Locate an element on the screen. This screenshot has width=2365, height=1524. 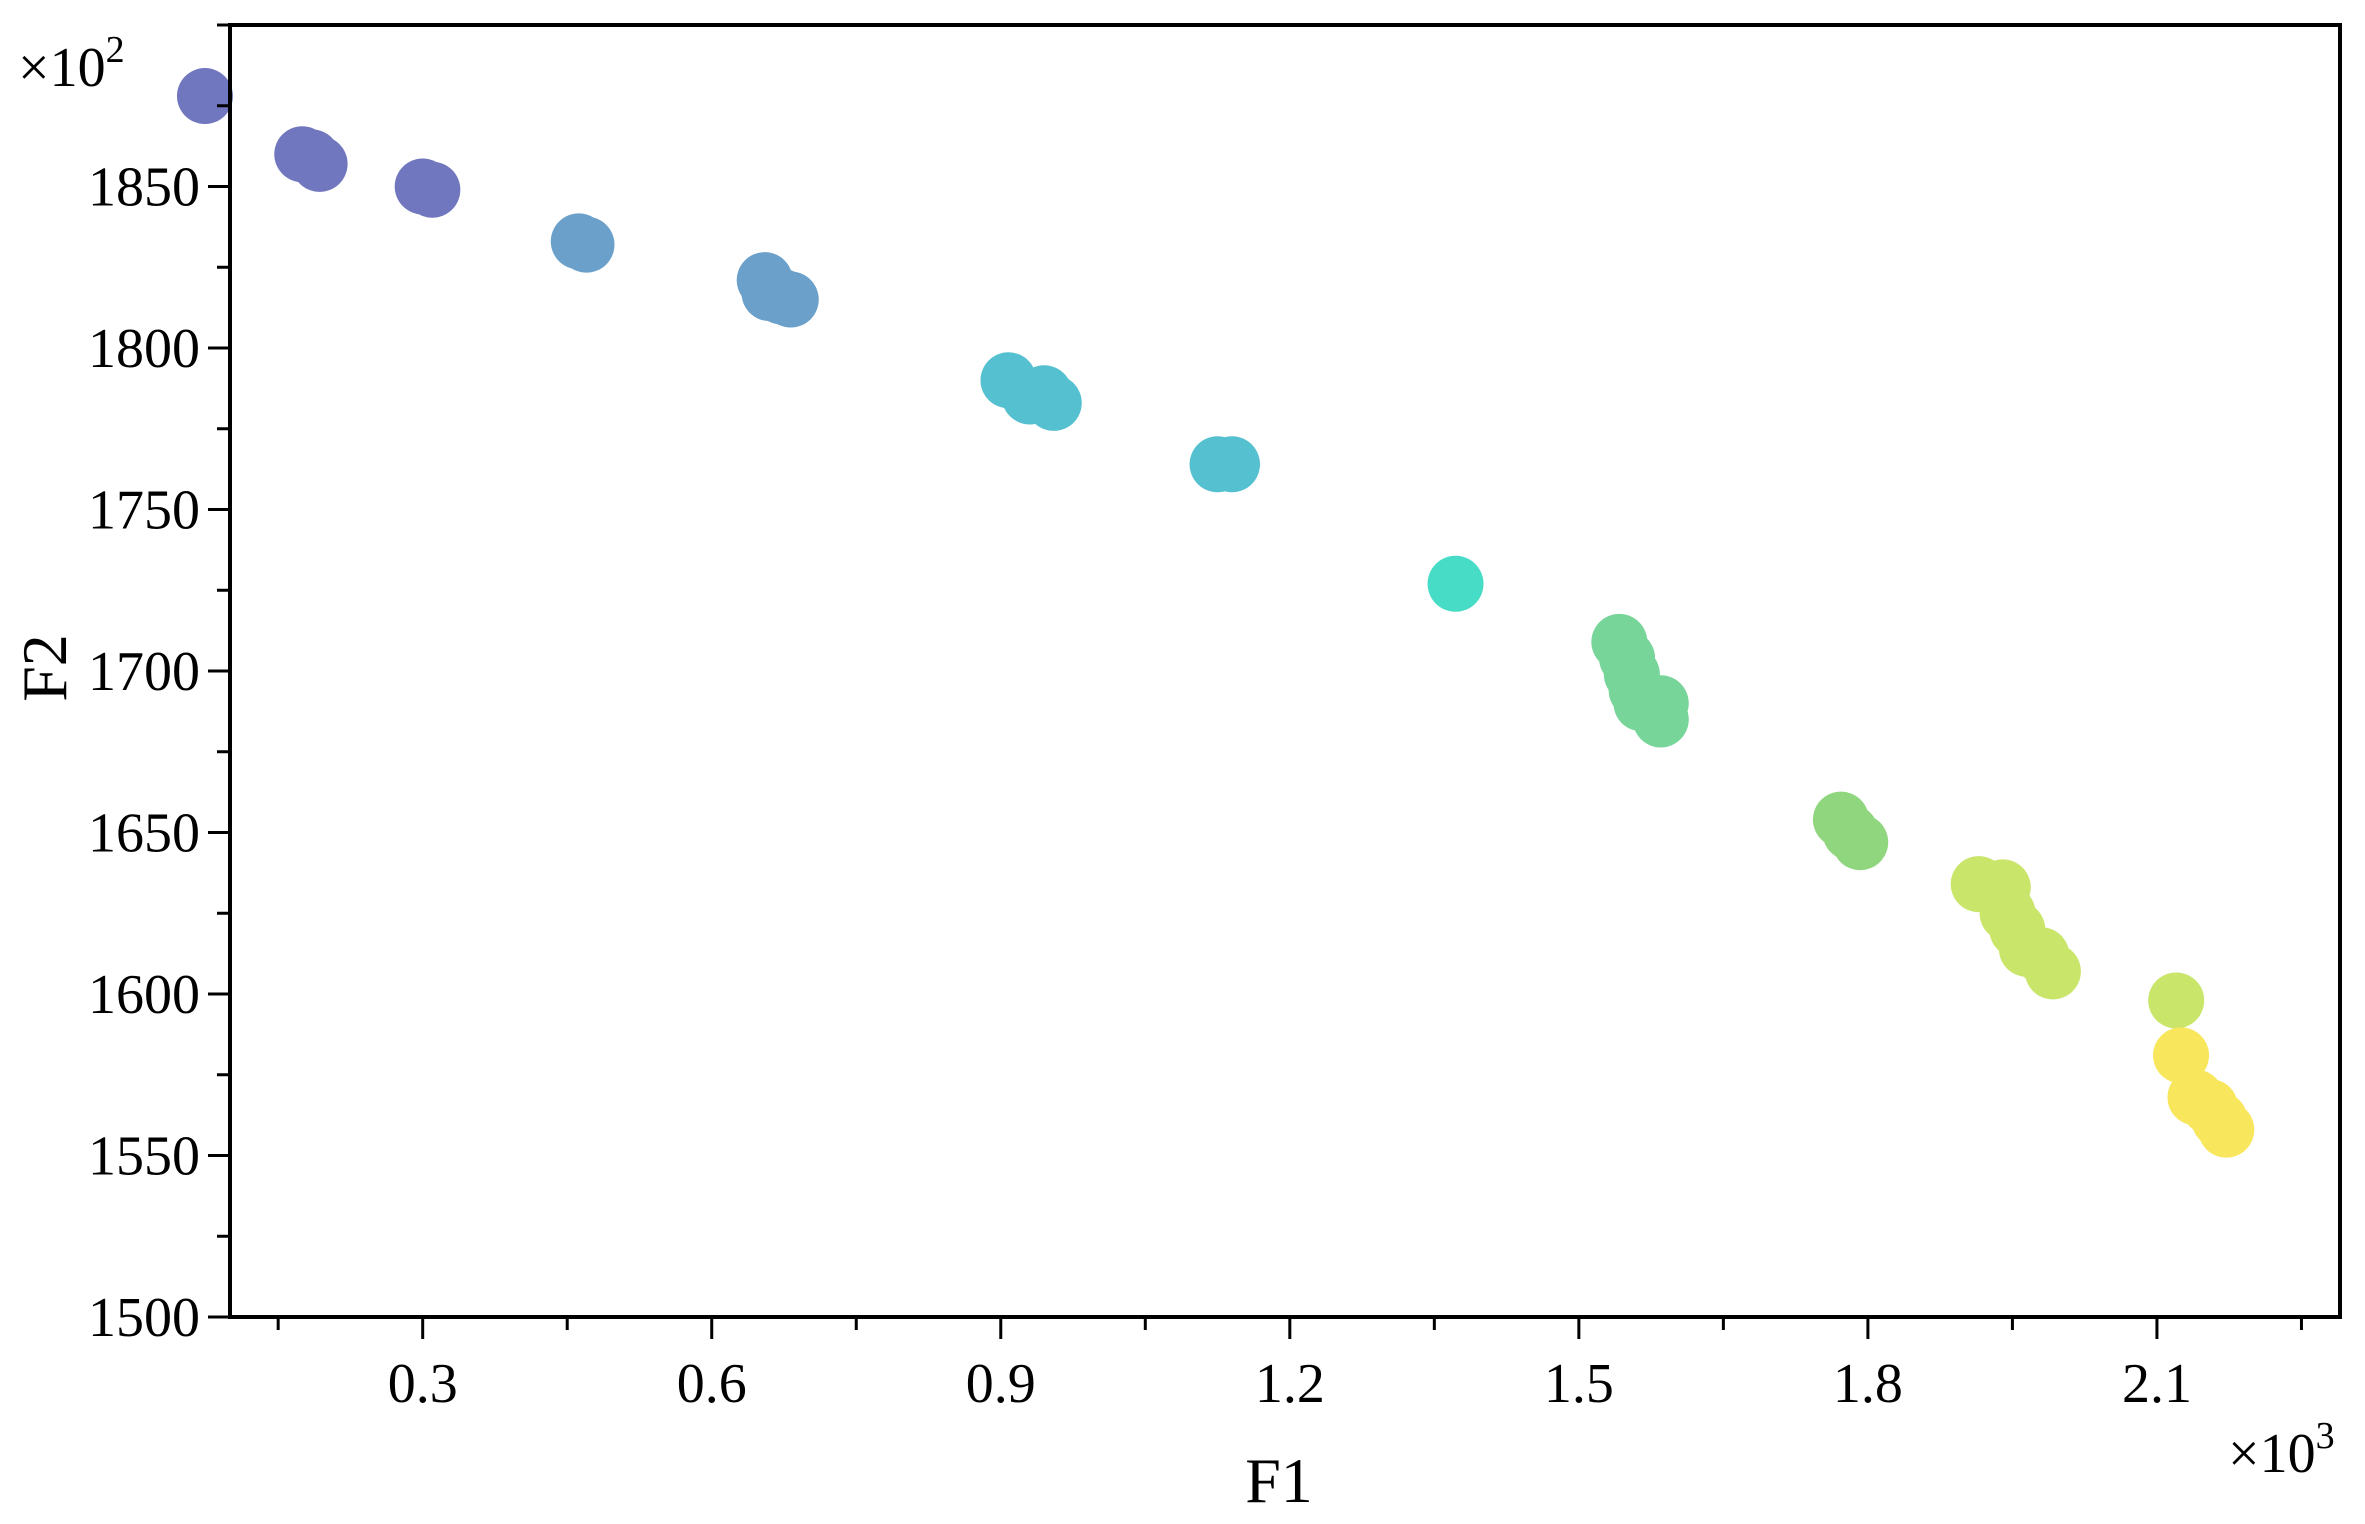
y-axis-multiplier: ×10² is located at coordinates (71, 64).